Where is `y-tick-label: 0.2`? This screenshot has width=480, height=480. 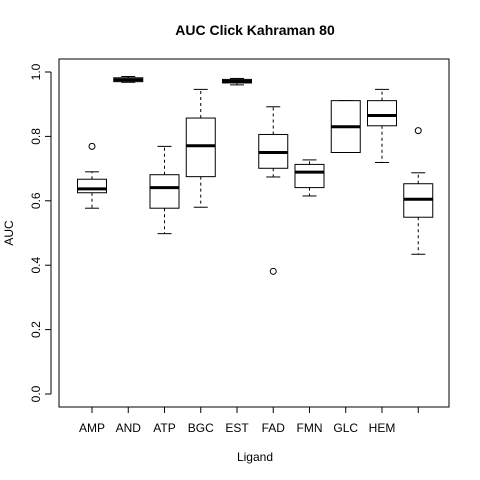
y-tick-label: 0.2 is located at coordinates (36, 329).